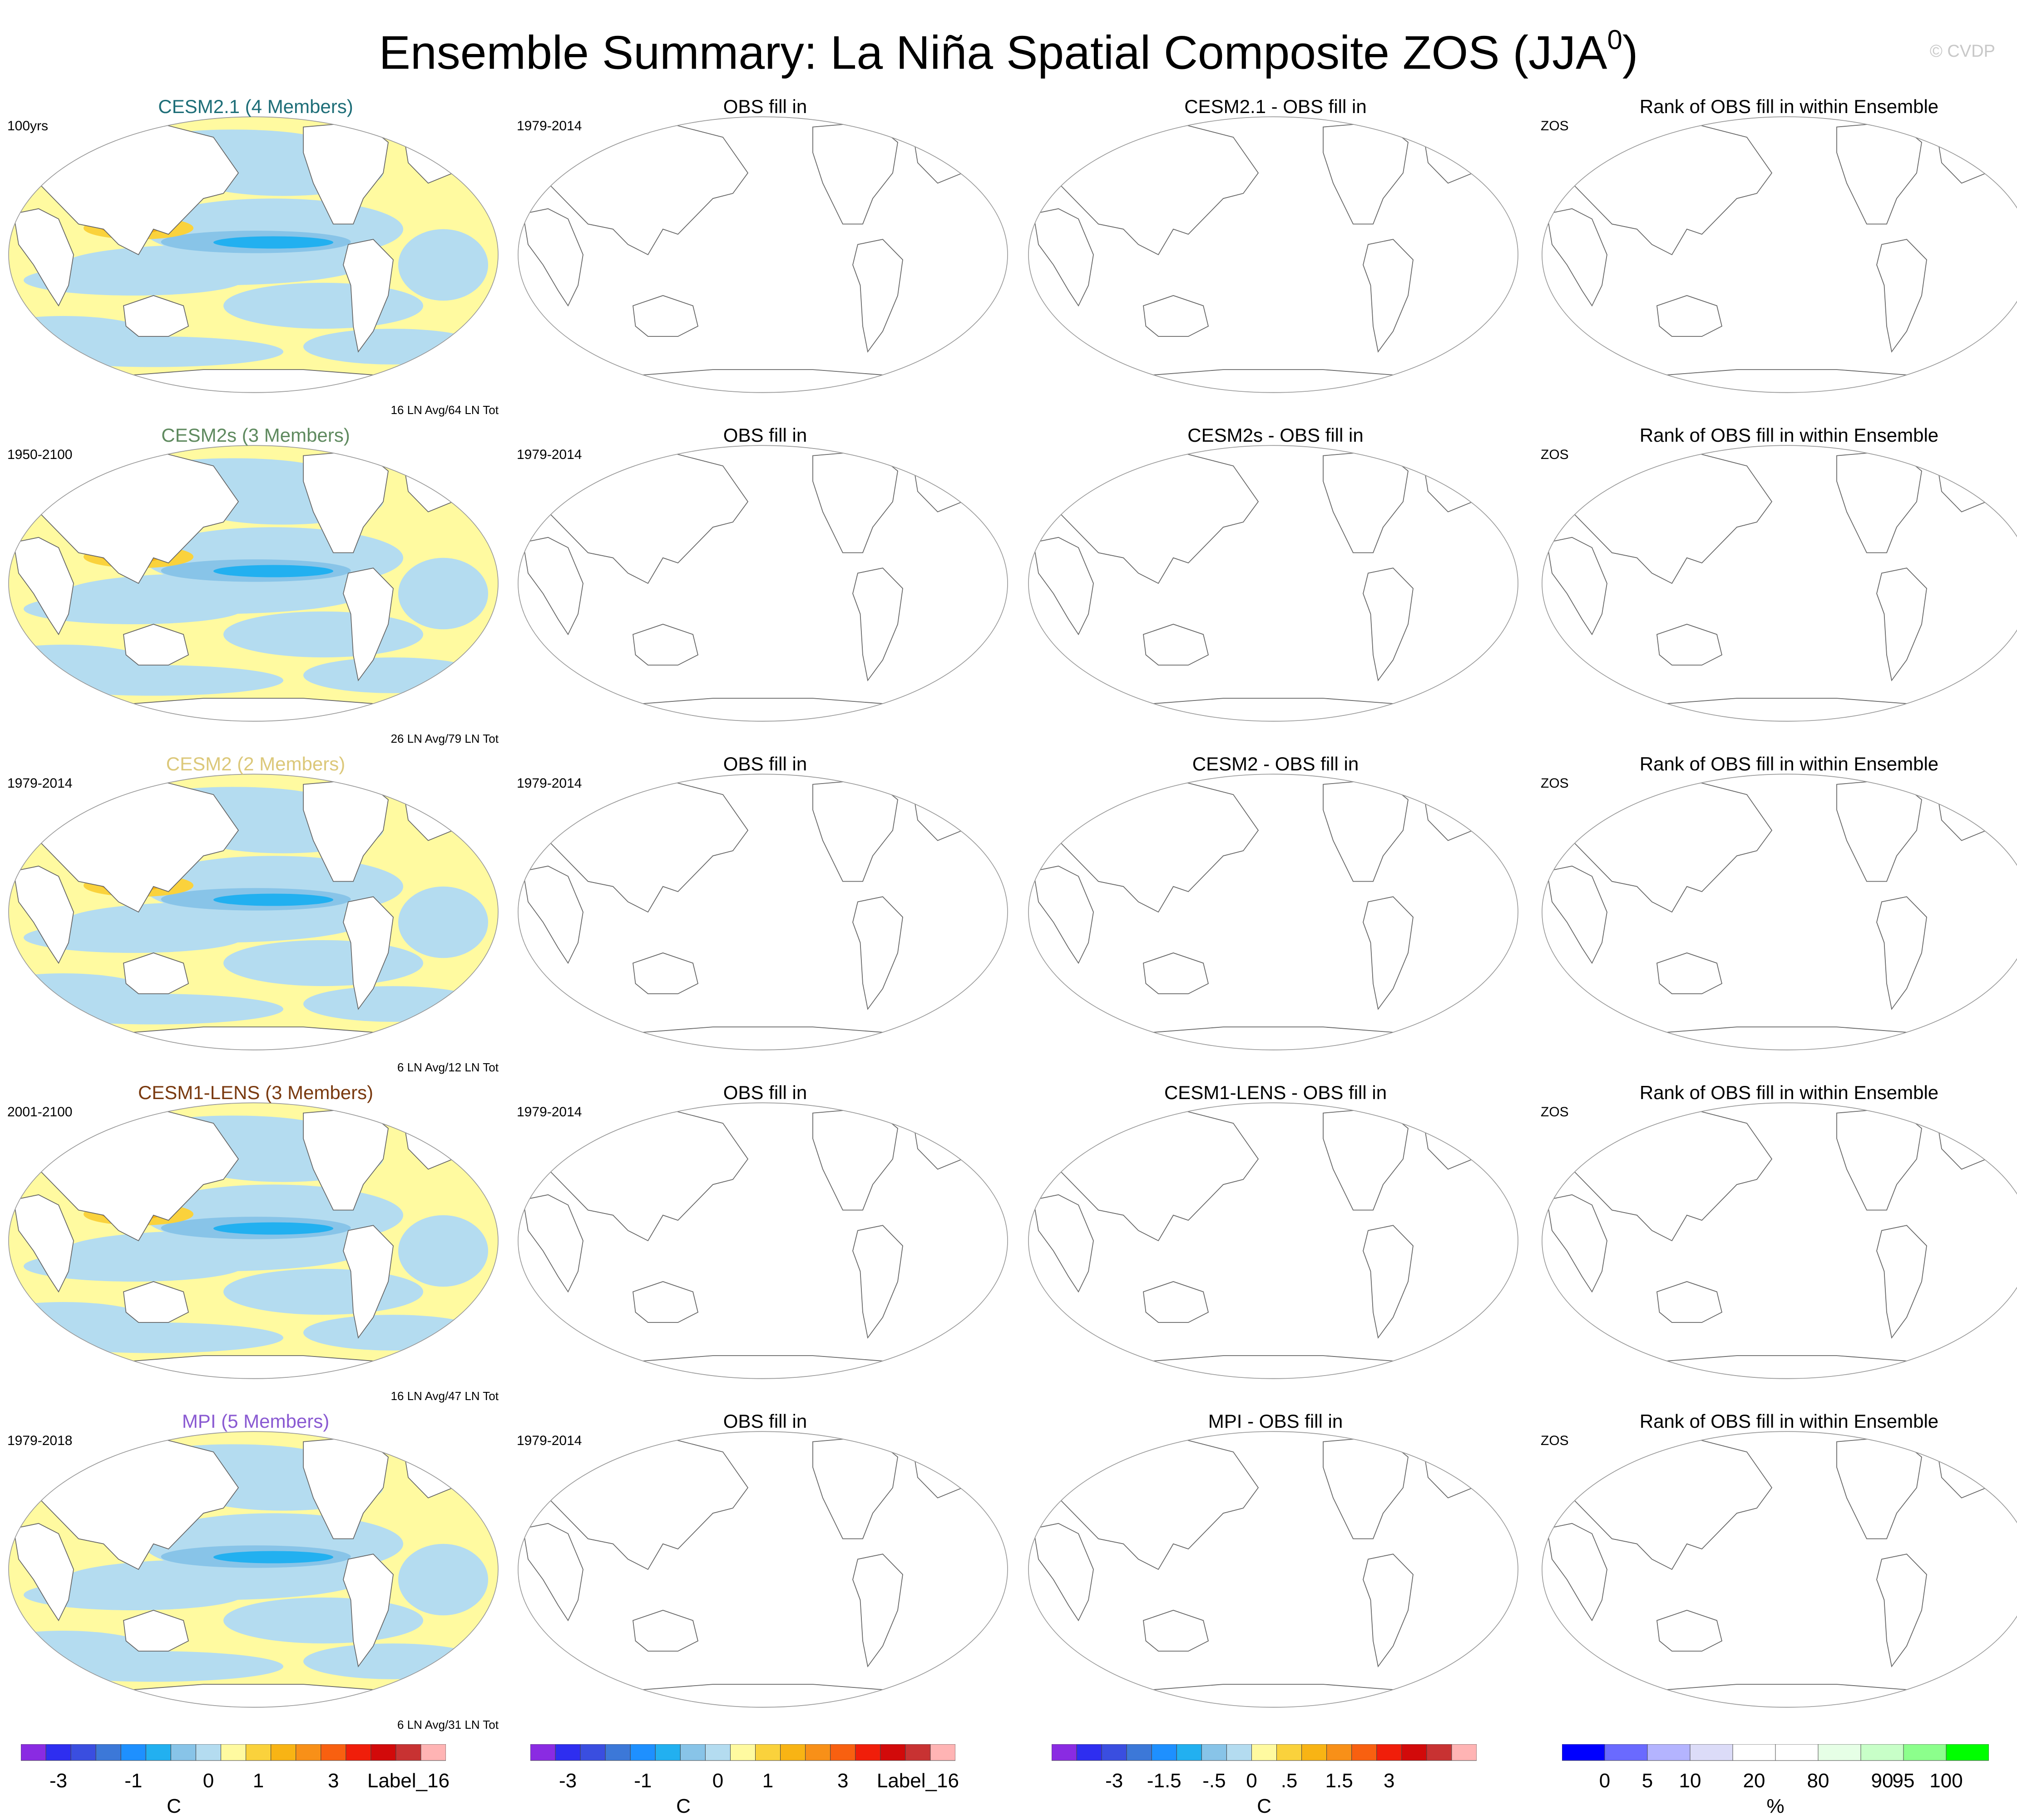  I want to click on panel-left-label: 100yrs, so click(28, 125).